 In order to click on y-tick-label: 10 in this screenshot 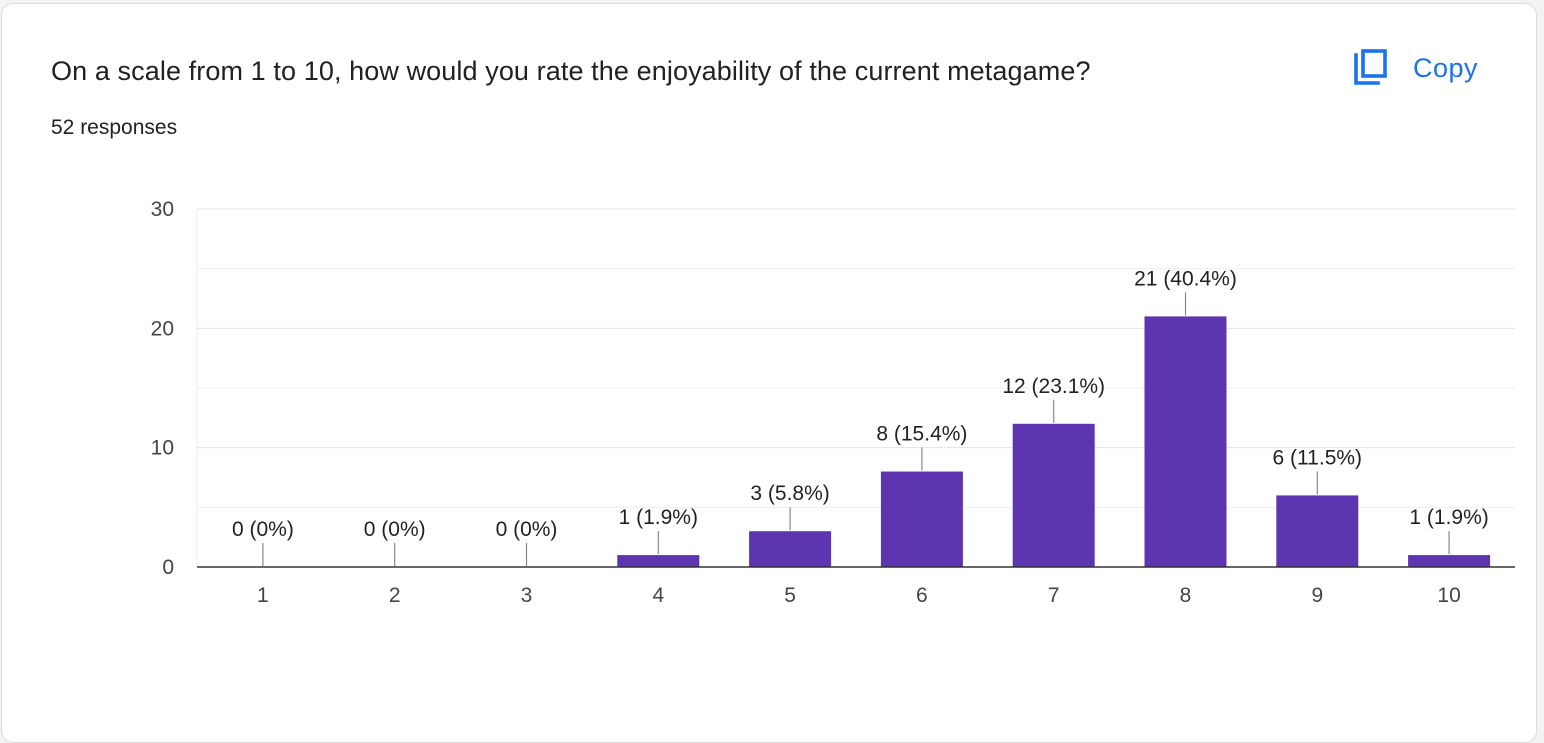, I will do `click(162, 448)`.